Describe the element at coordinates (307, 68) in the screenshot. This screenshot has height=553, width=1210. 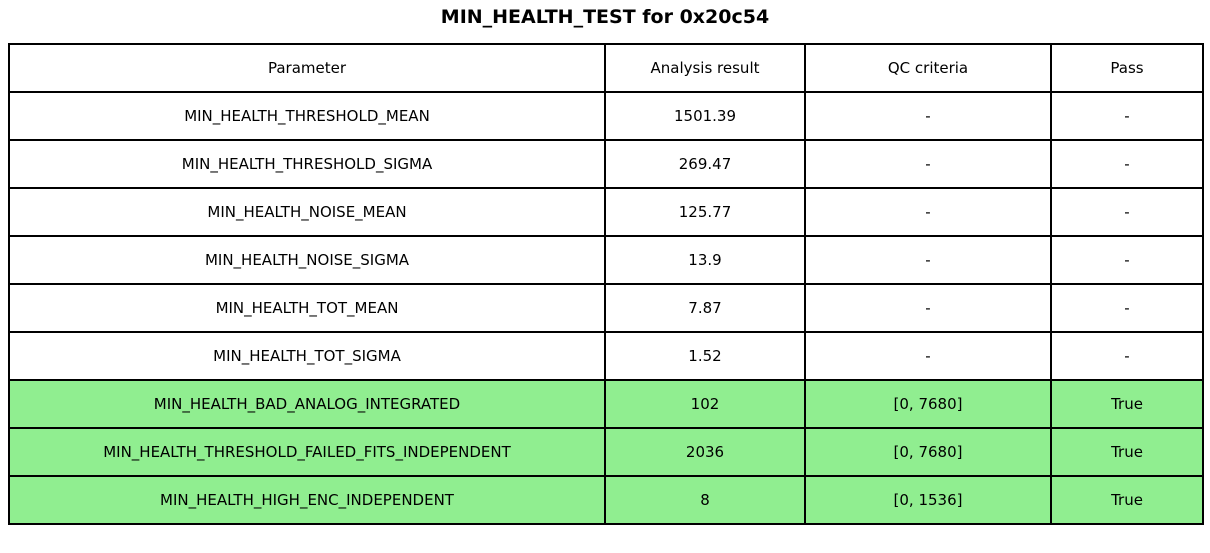
I see `column-header-parameter: Parameter` at that location.